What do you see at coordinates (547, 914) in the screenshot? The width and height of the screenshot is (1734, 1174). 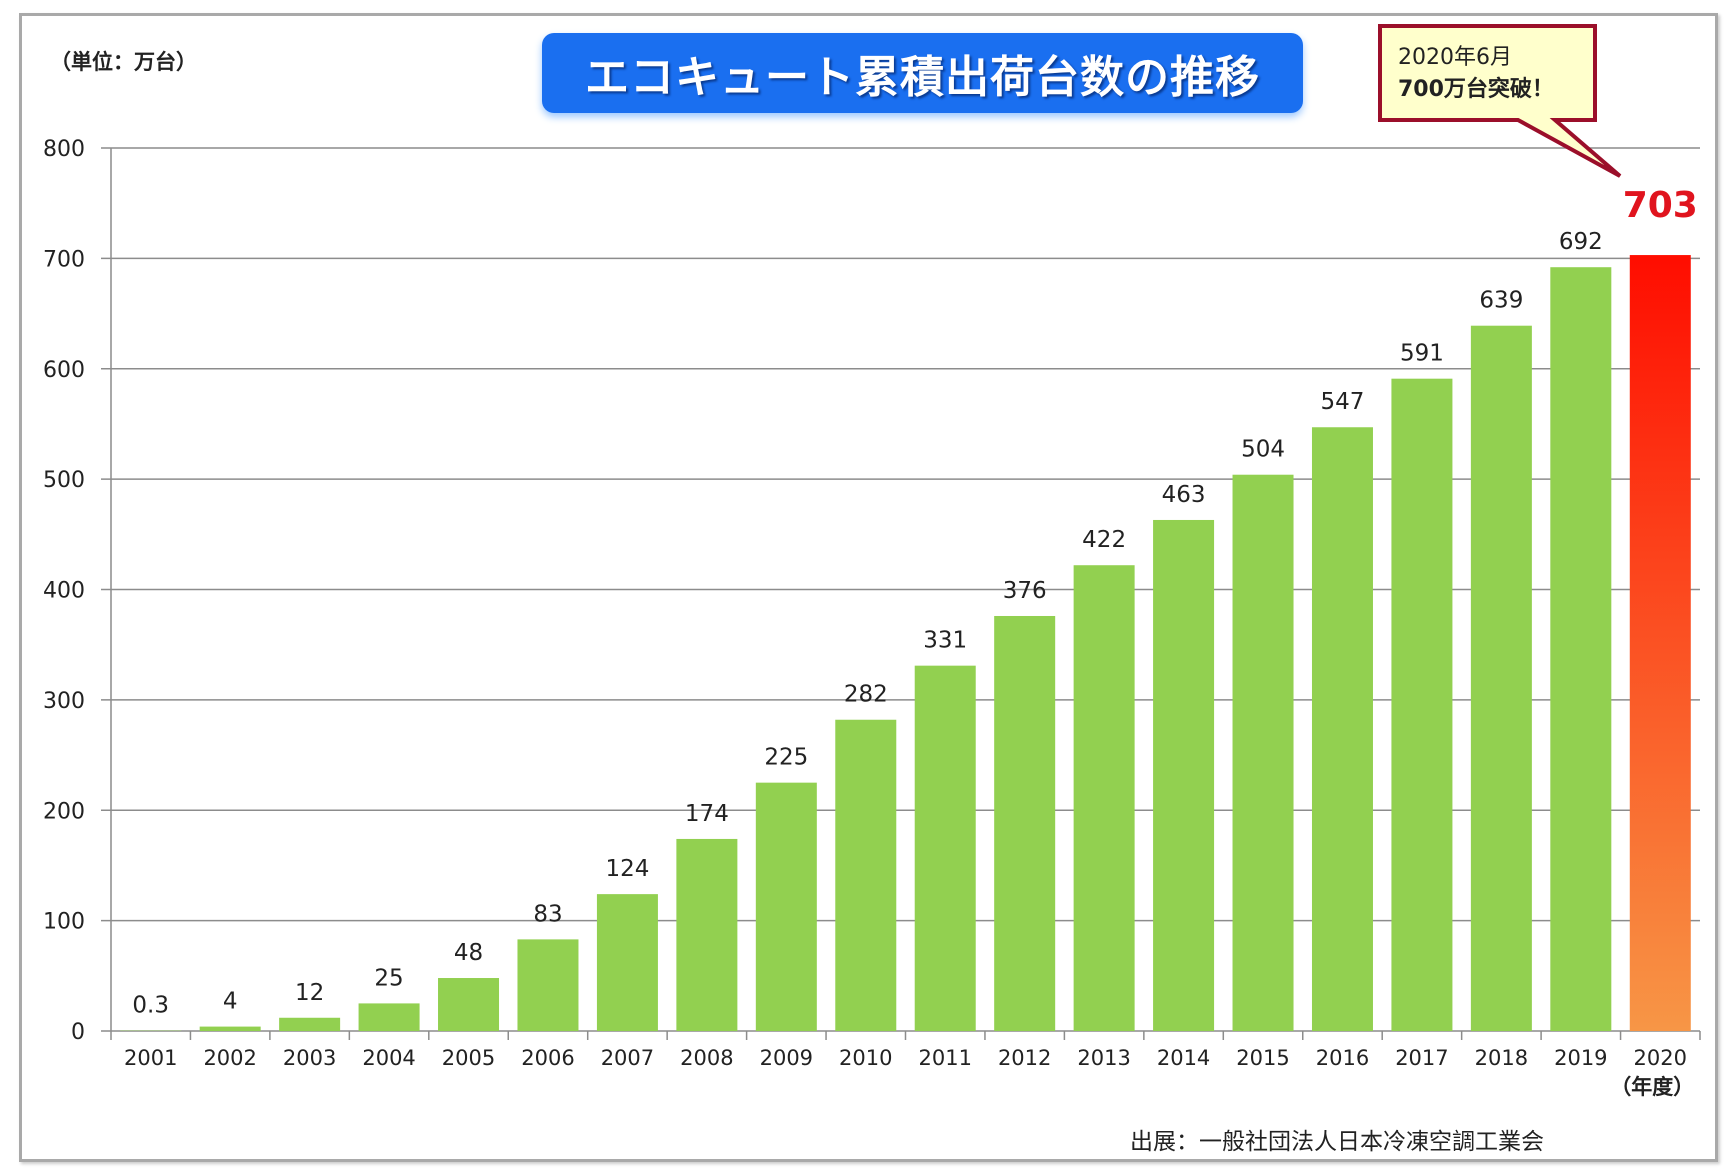 I see `value-label: 83` at bounding box center [547, 914].